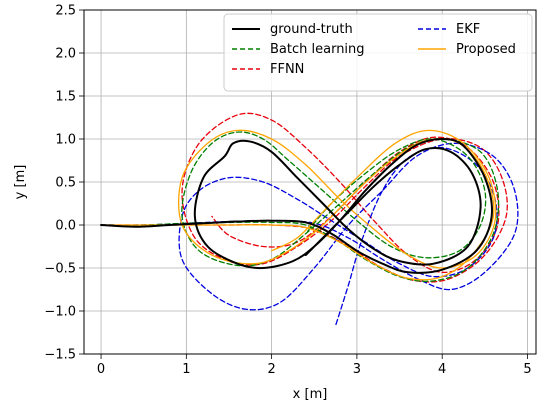 Image resolution: width=544 pixels, height=408 pixels. What do you see at coordinates (357, 369) in the screenshot?
I see `x-tick-label: 3` at bounding box center [357, 369].